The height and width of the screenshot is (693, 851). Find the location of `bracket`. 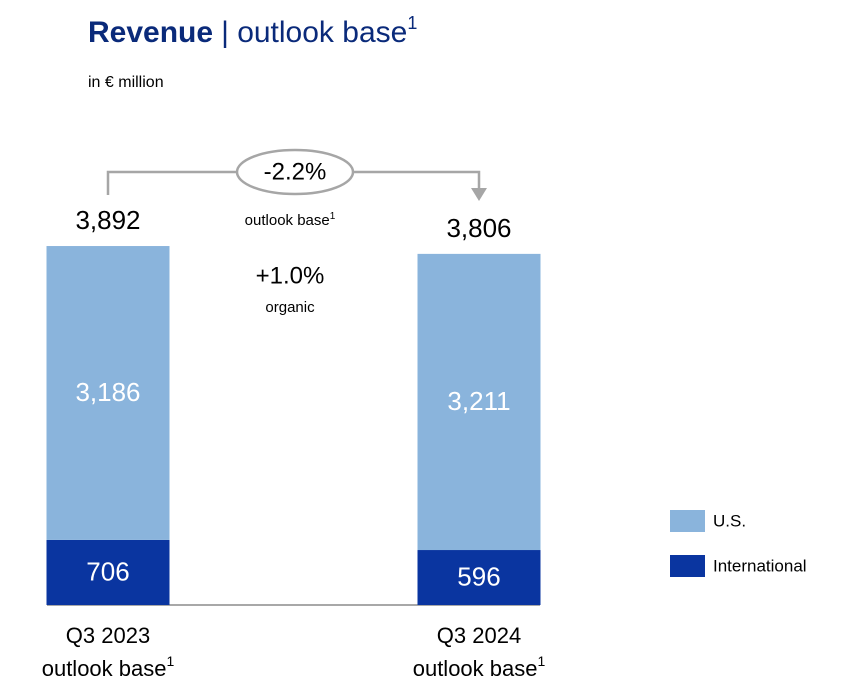

bracket is located at coordinates (293, 172).